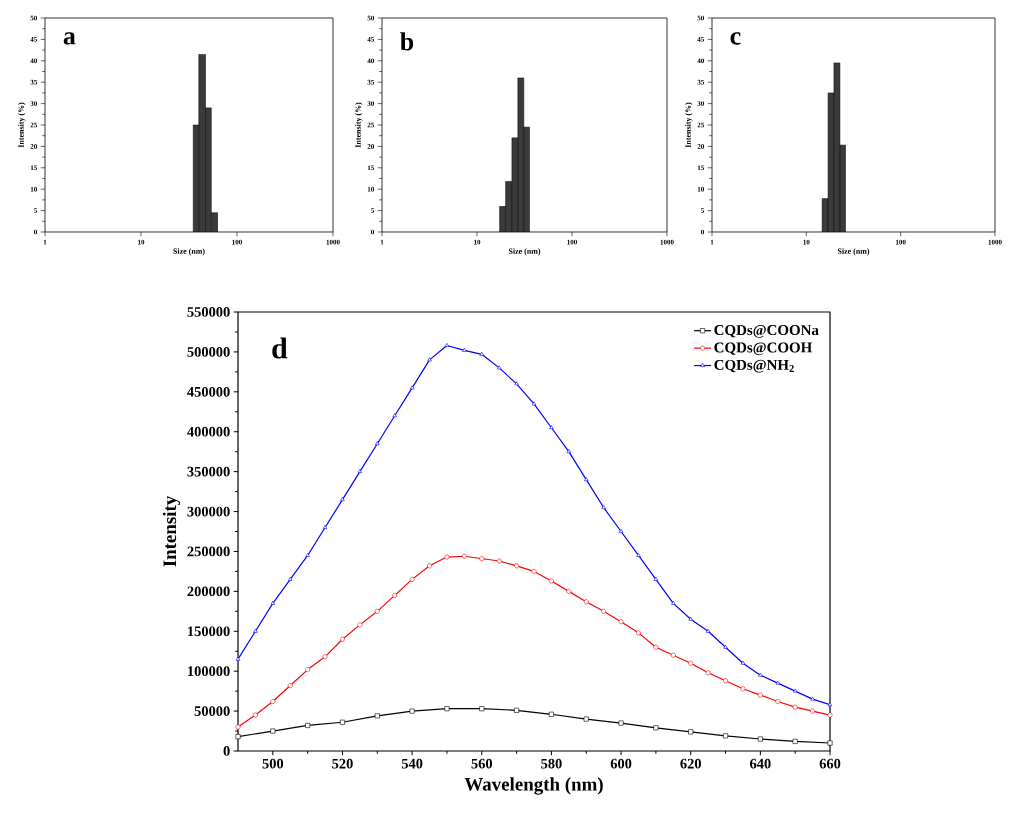  Describe the element at coordinates (482, 763) in the screenshot. I see `x-tick-label: 560` at that location.